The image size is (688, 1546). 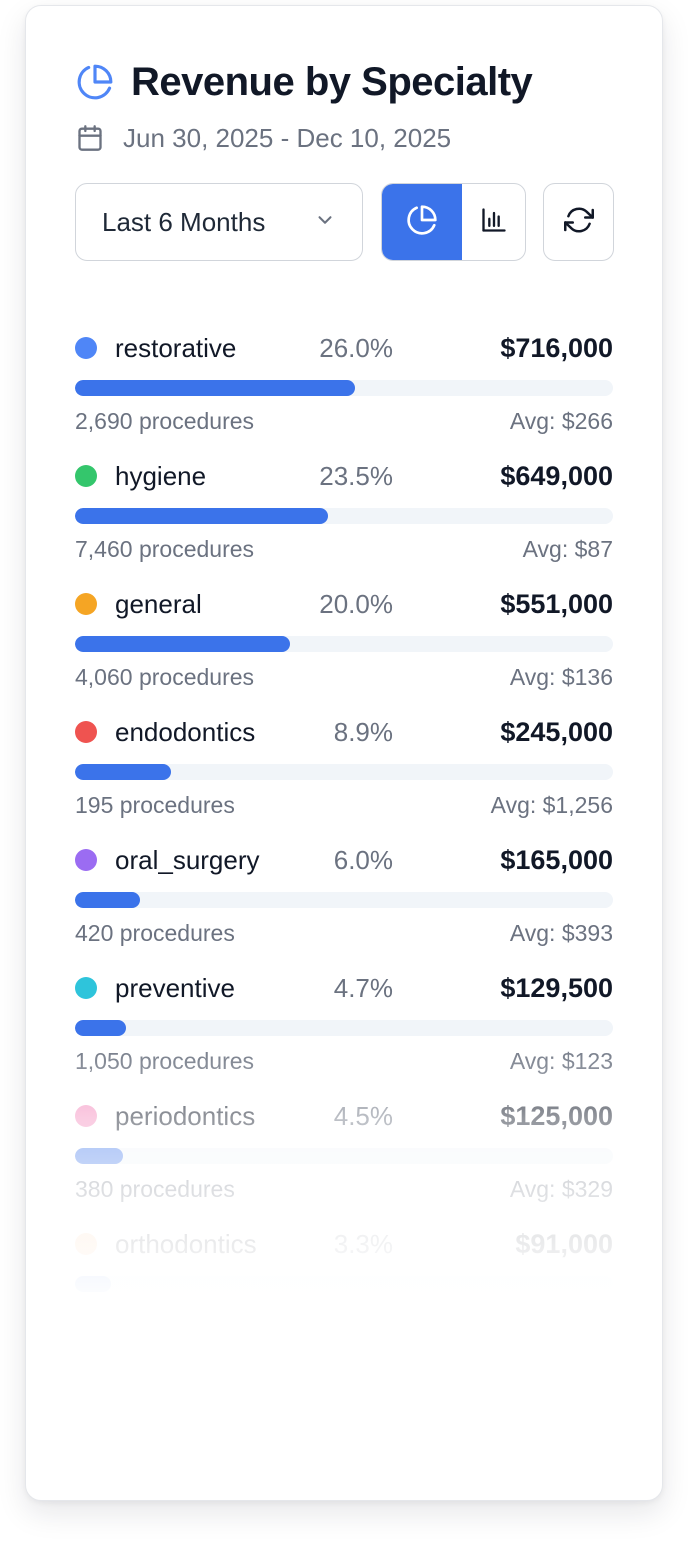 I want to click on average-value: Avg: $329, so click(x=561, y=1188).